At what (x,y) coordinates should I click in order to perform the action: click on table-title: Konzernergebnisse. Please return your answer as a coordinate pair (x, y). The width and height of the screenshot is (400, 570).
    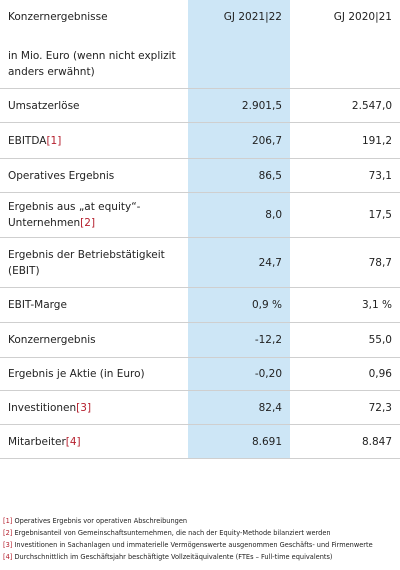
    Looking at the image, I should click on (58, 17).